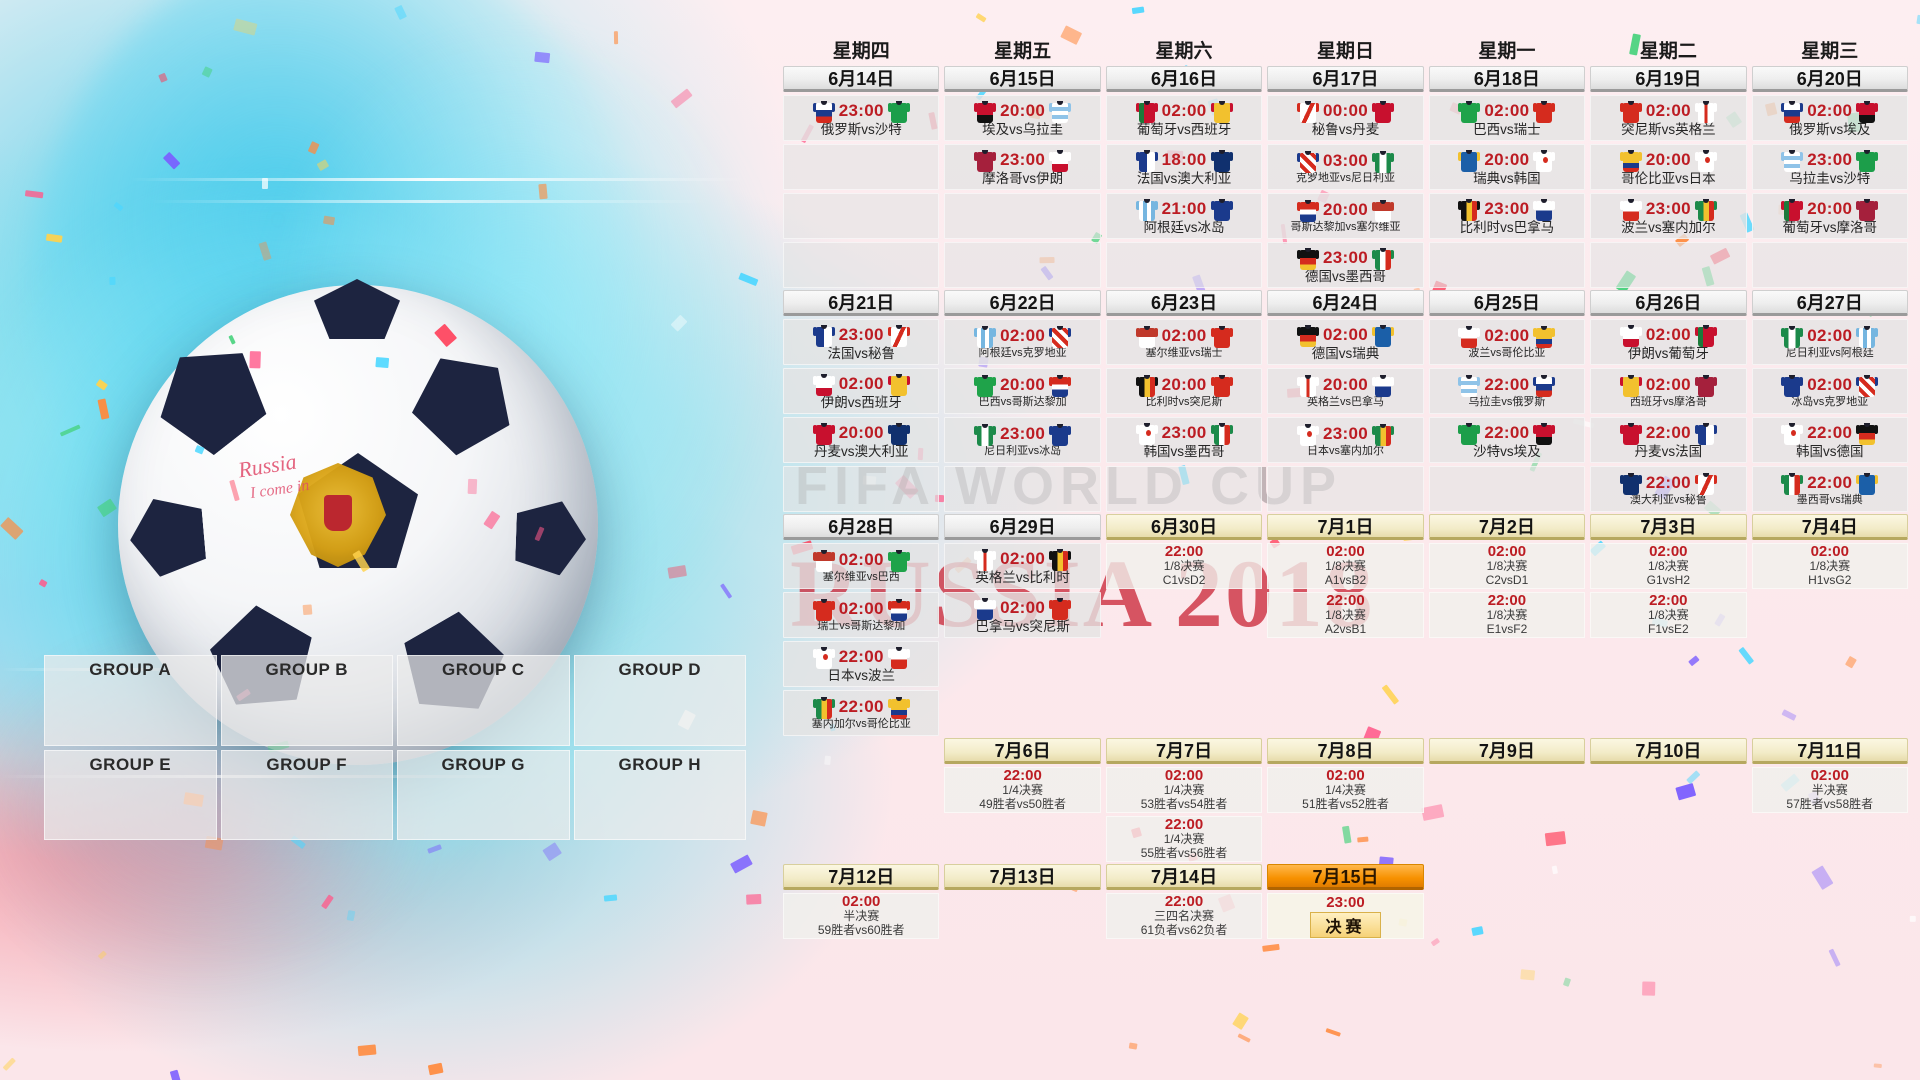 This screenshot has width=1920, height=1080. I want to click on knockout-match-cell: 02:00 半决赛 57胜者vs58胜者, so click(1829, 790).